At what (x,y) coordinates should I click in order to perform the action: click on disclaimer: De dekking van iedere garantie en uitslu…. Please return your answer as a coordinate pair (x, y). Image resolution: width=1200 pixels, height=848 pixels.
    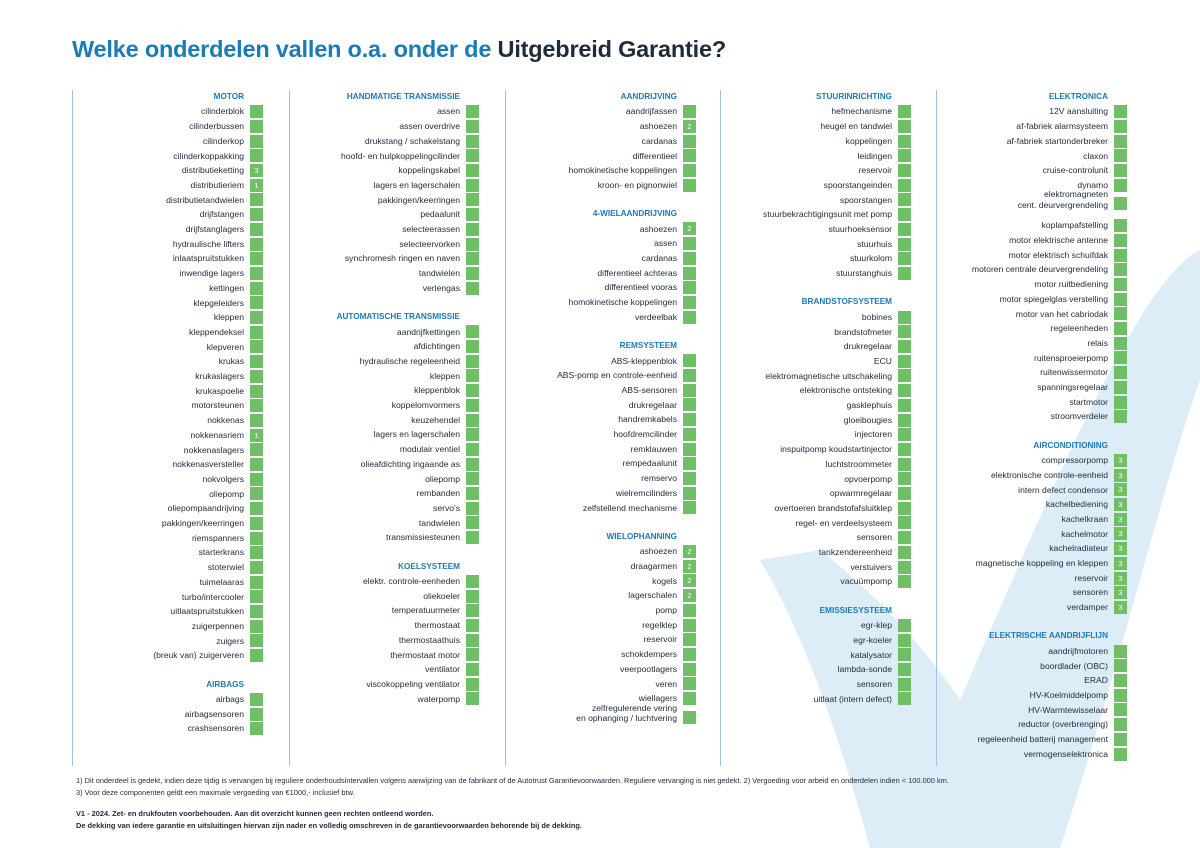
    Looking at the image, I should click on (329, 825).